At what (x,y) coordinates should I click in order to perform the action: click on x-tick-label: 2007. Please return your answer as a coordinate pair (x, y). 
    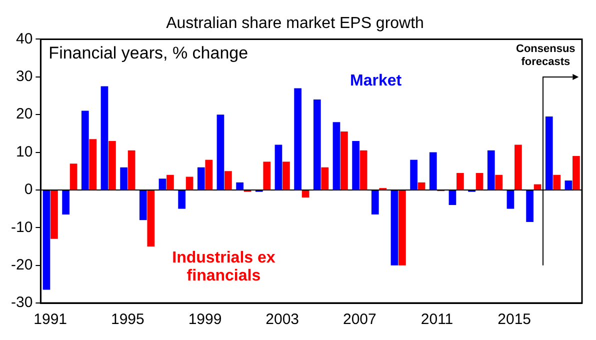
    Looking at the image, I should click on (359, 319).